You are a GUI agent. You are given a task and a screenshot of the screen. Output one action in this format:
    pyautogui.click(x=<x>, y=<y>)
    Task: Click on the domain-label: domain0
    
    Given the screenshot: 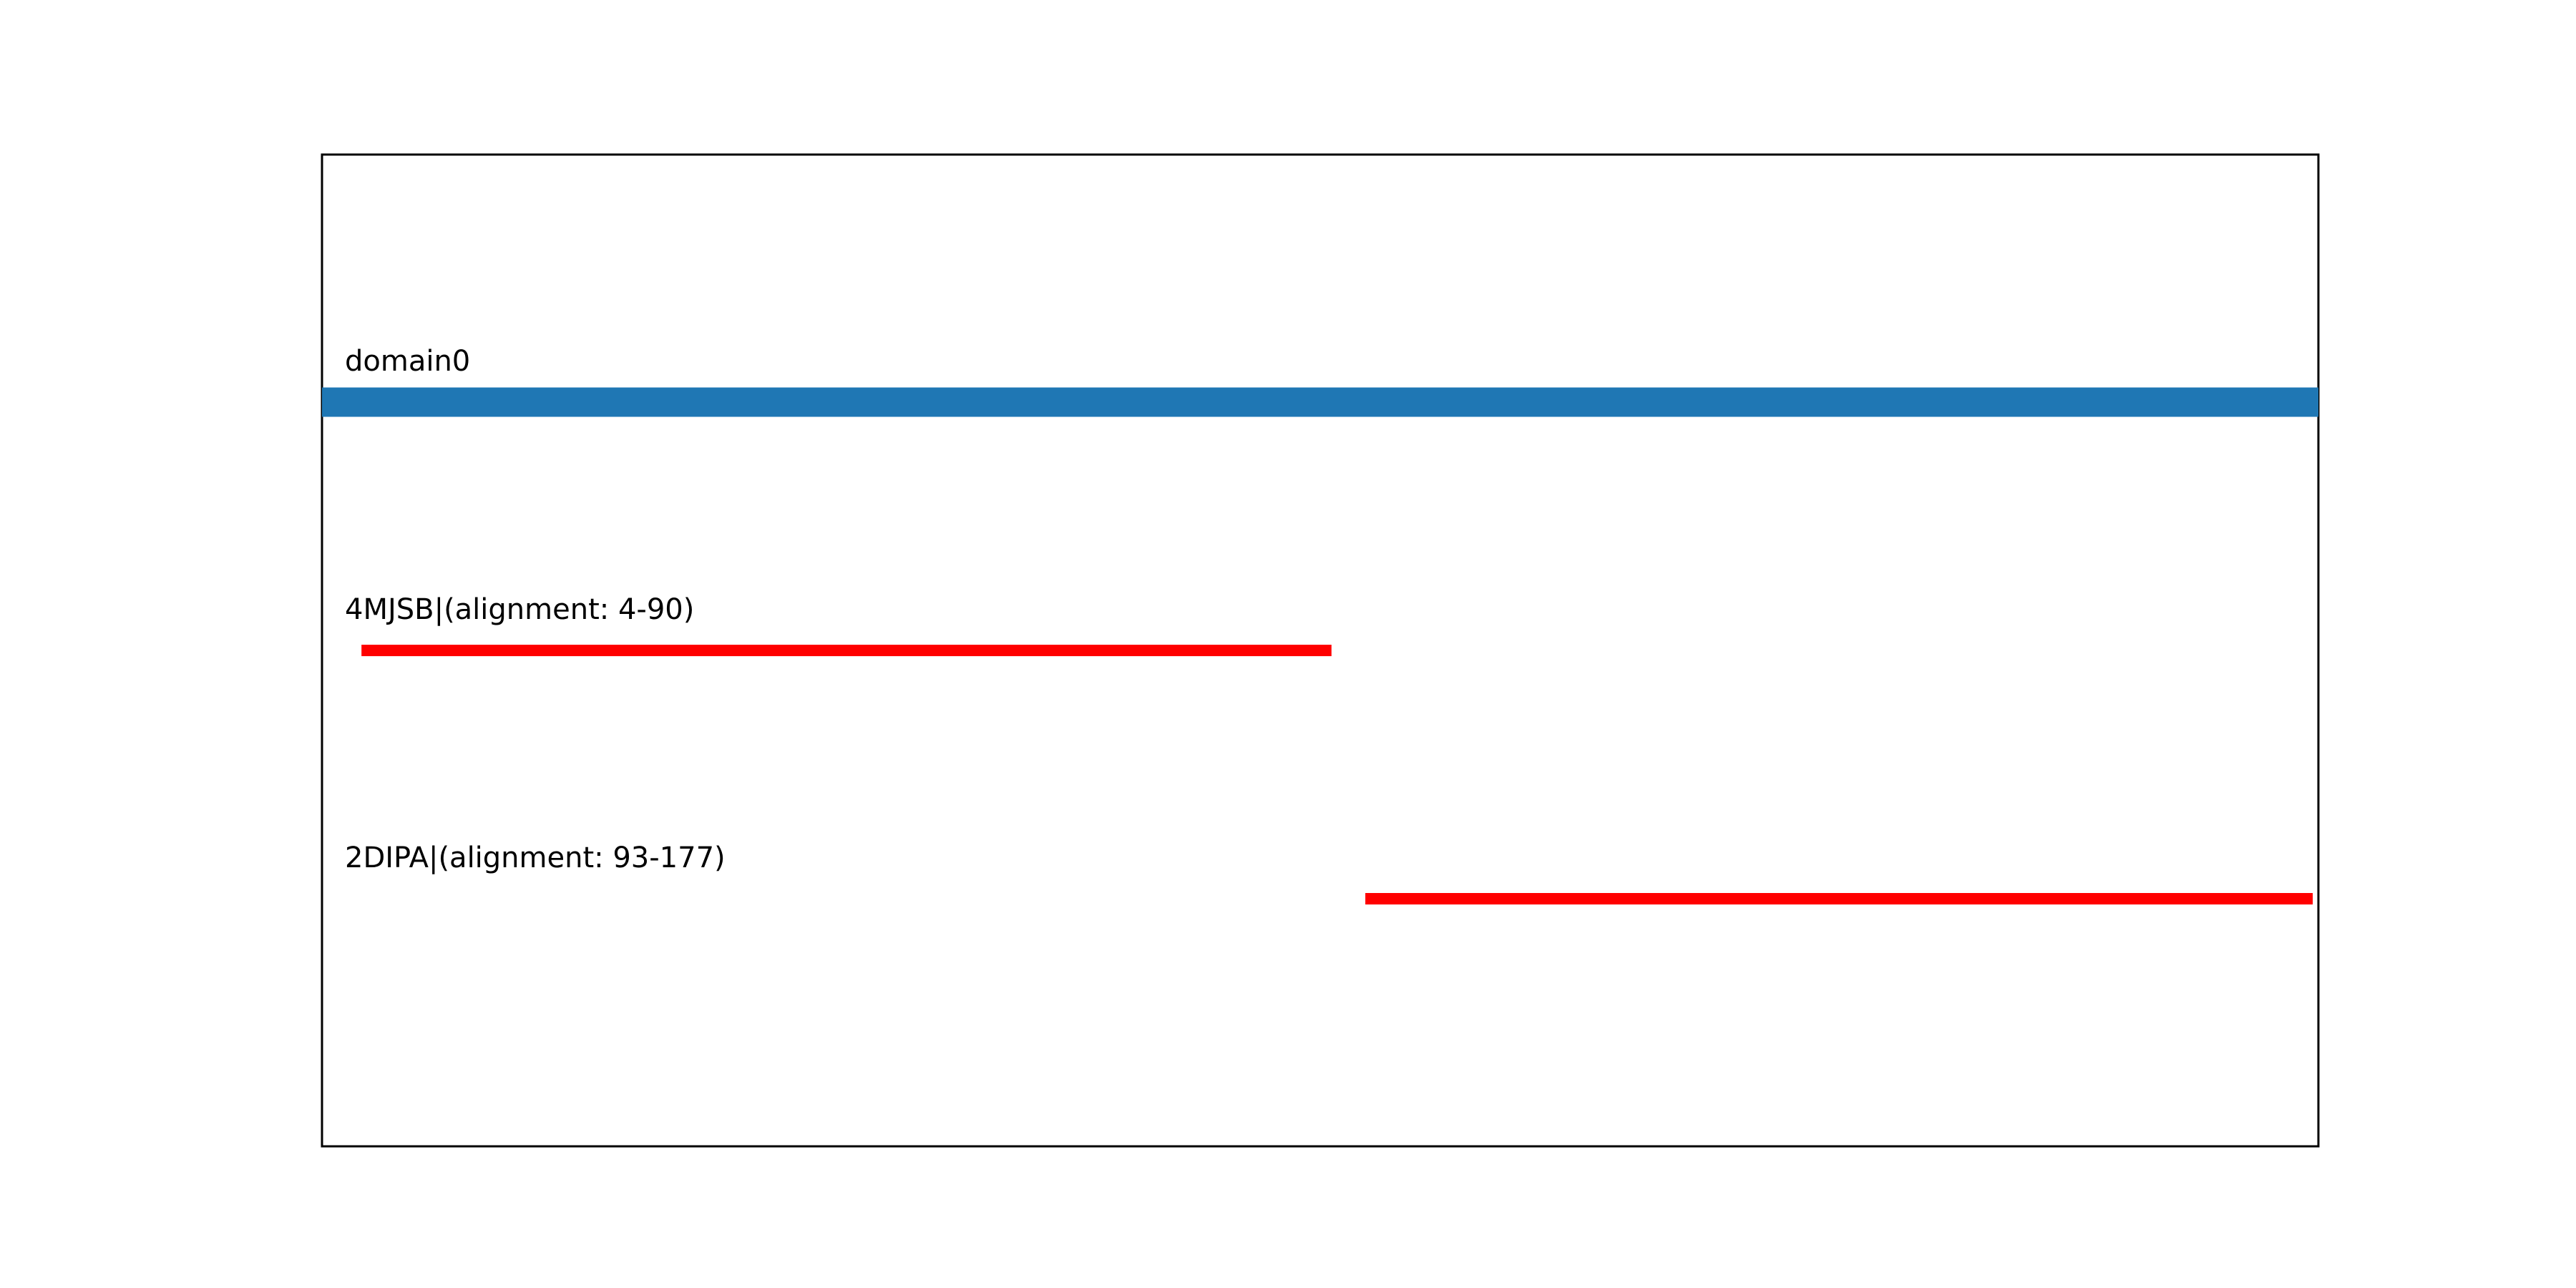 What is the action you would take?
    pyautogui.click(x=407, y=361)
    